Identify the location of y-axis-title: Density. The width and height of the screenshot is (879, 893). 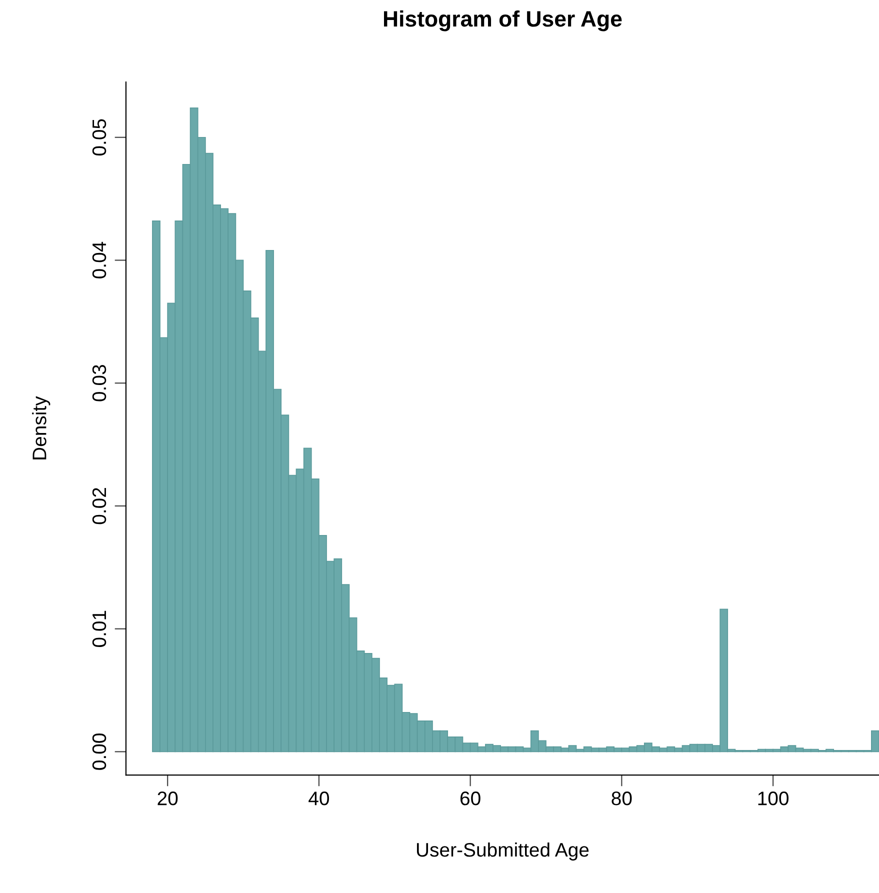
(41, 428).